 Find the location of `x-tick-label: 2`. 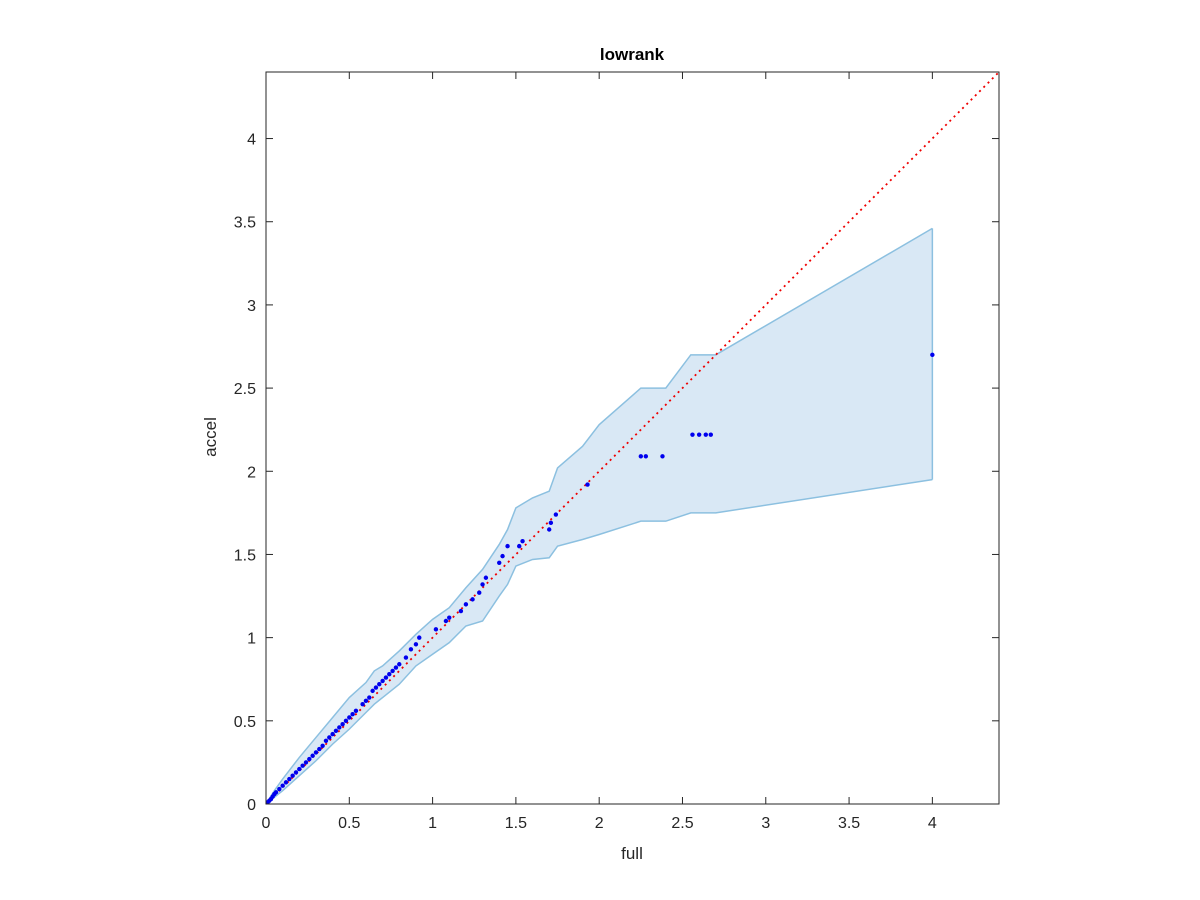

x-tick-label: 2 is located at coordinates (599, 823).